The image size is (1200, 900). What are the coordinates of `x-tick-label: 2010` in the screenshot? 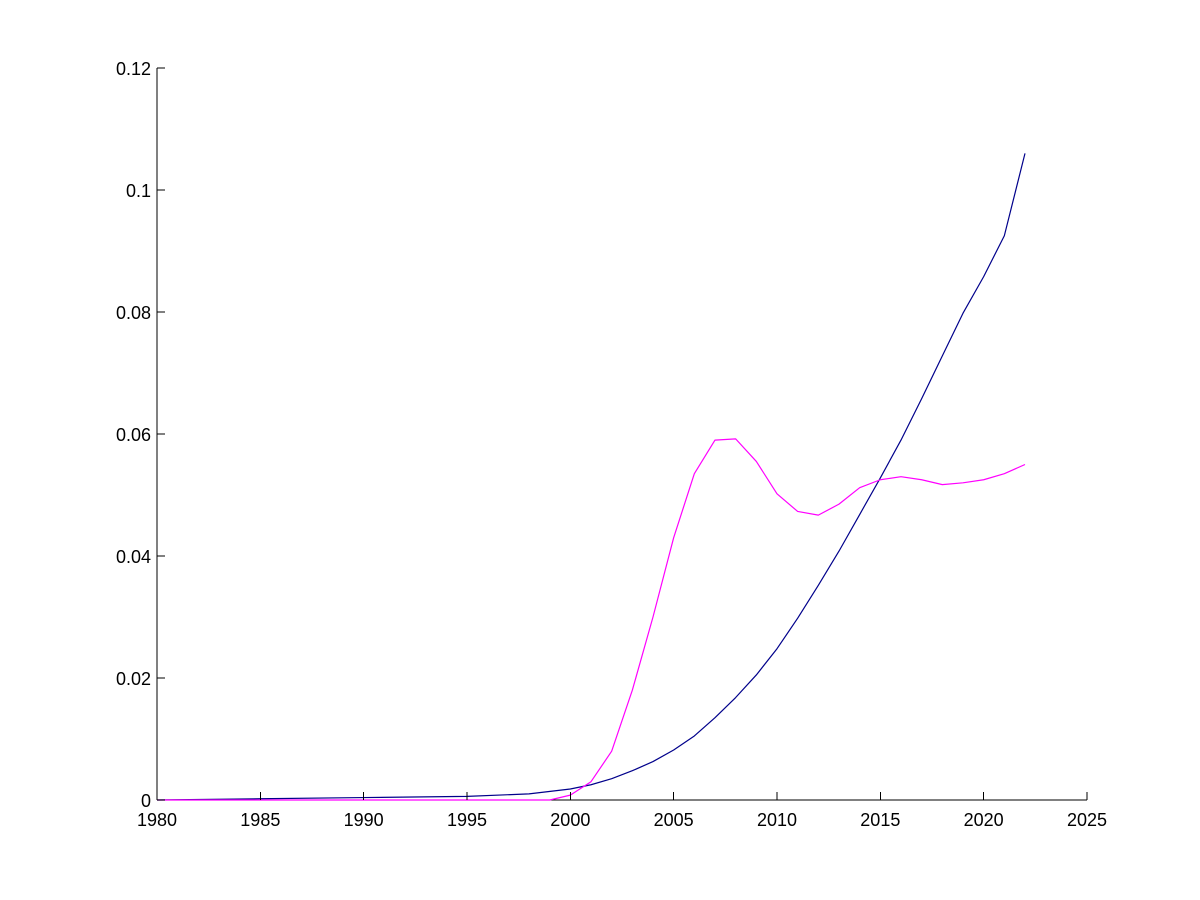 It's located at (777, 820).